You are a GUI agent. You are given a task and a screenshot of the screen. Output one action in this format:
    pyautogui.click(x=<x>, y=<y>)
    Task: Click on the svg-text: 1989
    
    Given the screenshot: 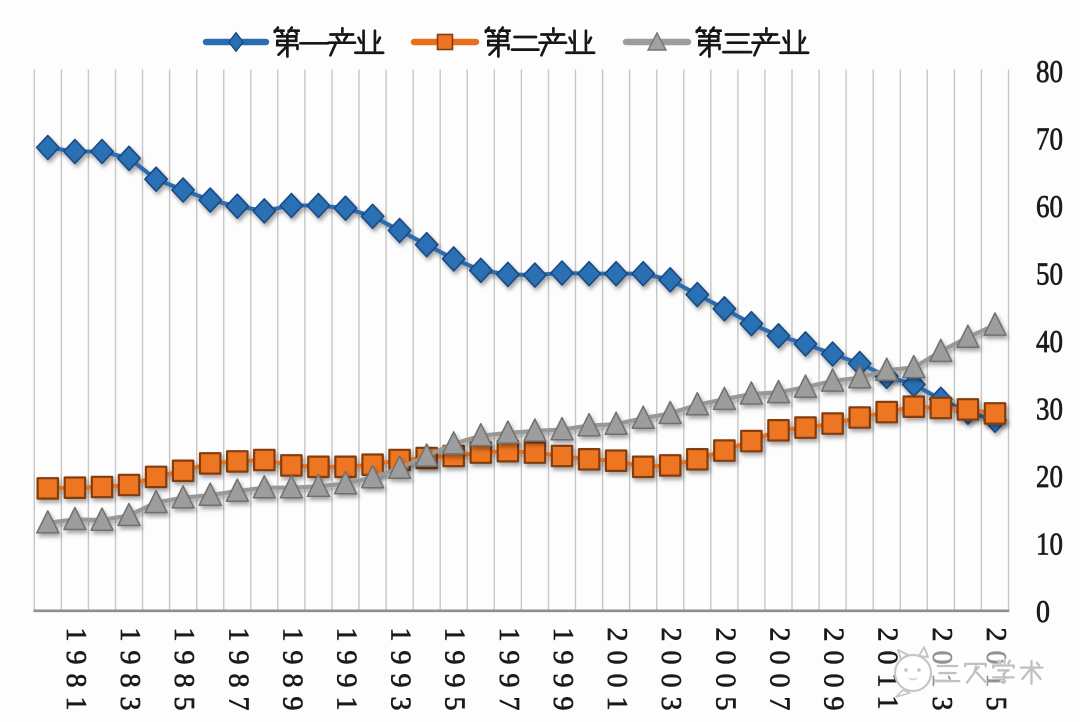 What is the action you would take?
    pyautogui.click(x=291, y=674)
    